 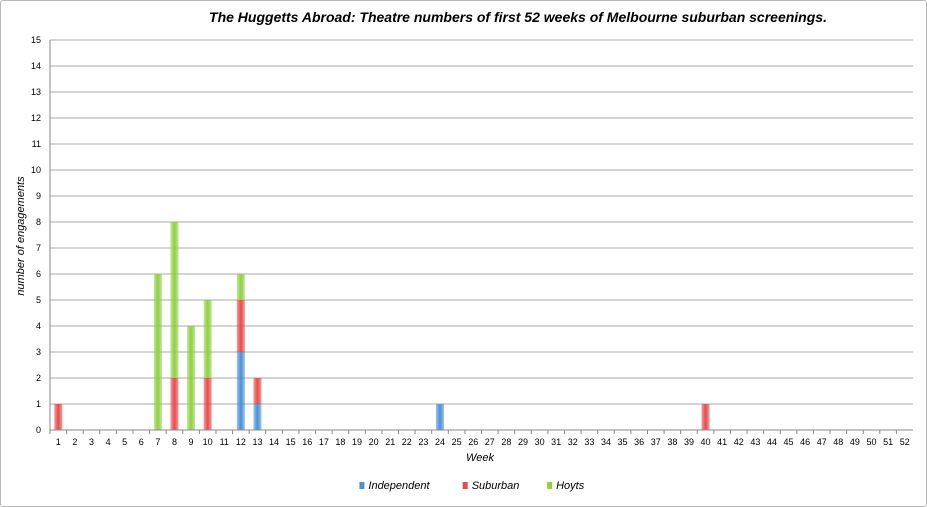 What do you see at coordinates (38, 300) in the screenshot?
I see `y-tick-label: 5` at bounding box center [38, 300].